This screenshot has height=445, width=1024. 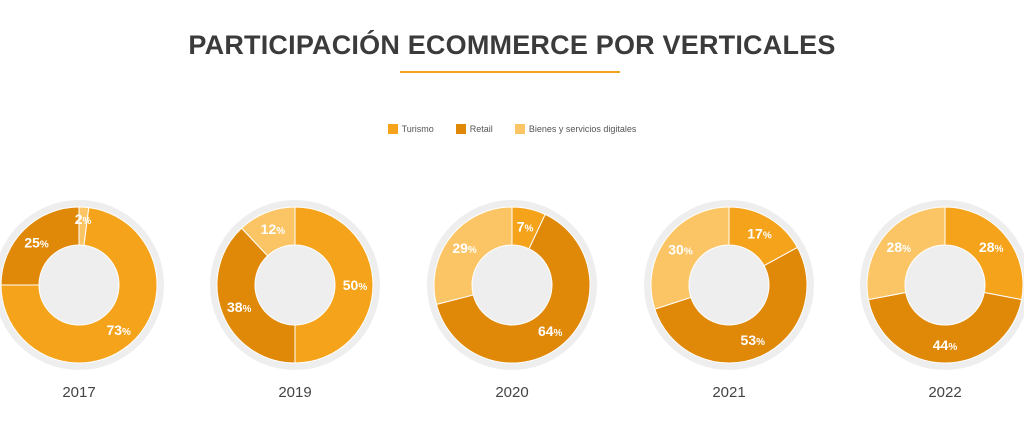 What do you see at coordinates (510, 72) in the screenshot?
I see `title-underline` at bounding box center [510, 72].